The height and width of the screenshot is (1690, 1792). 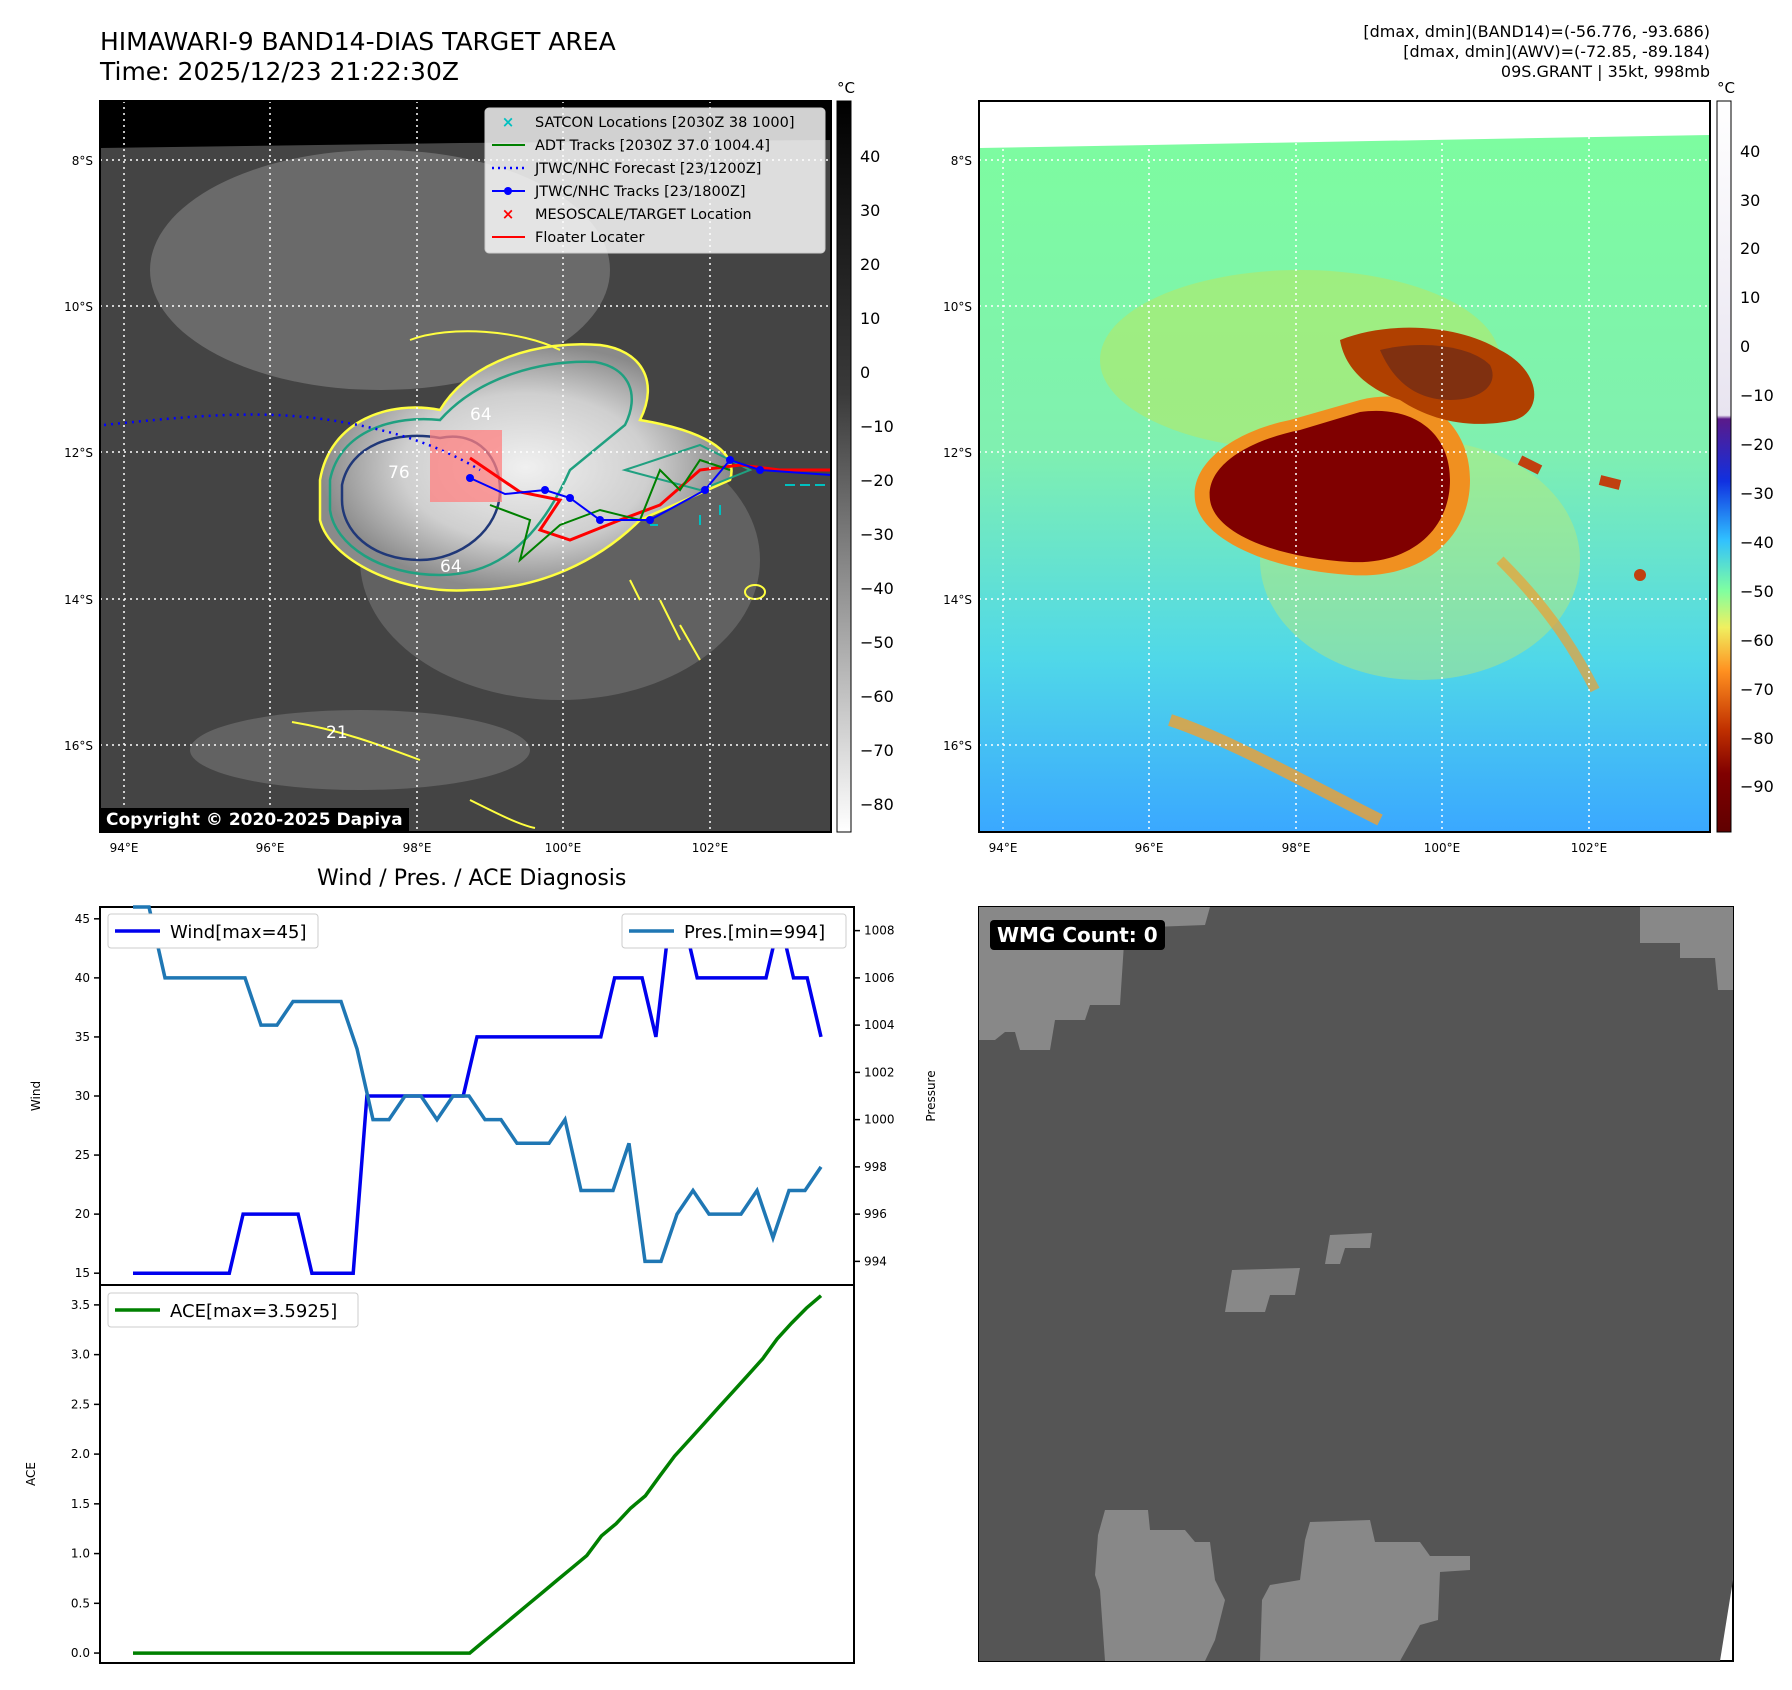 What do you see at coordinates (874, 1096) in the screenshot?
I see `pressure-ticks: 1008 1006 1004 1002 1000 998 996 994` at bounding box center [874, 1096].